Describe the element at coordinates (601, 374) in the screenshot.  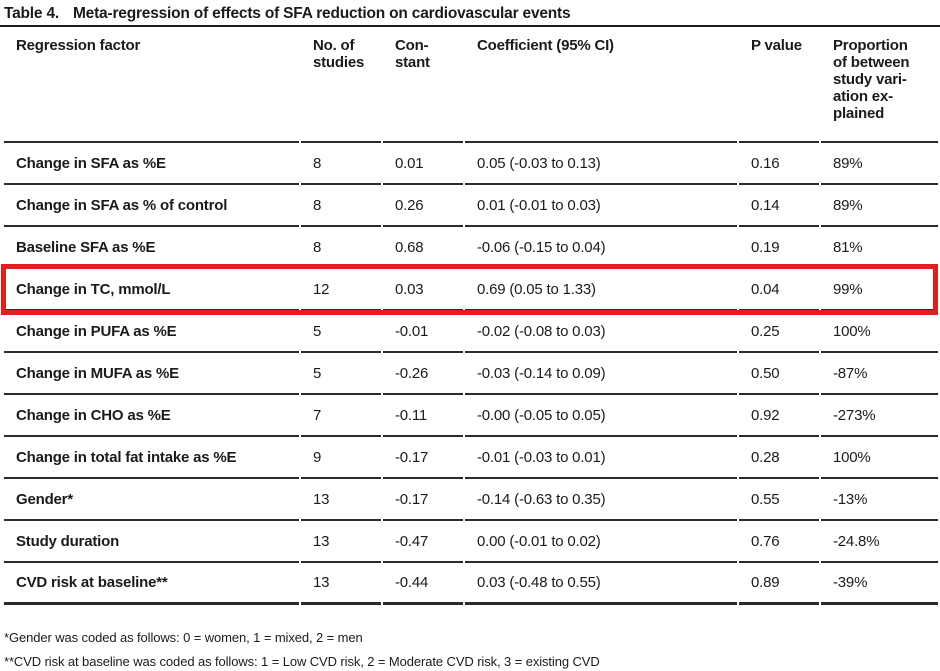
I see `cell-coefficient: -0.03 (-0.14 to 0.09)` at that location.